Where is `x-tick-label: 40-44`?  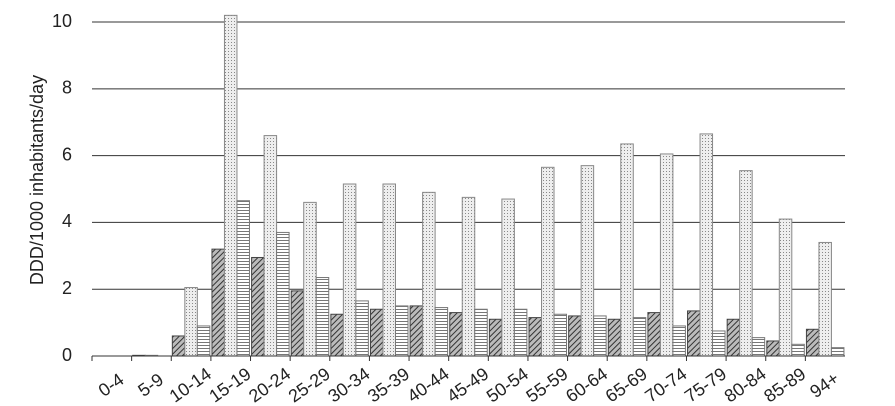 x-tick-label: 40-44 is located at coordinates (428, 385).